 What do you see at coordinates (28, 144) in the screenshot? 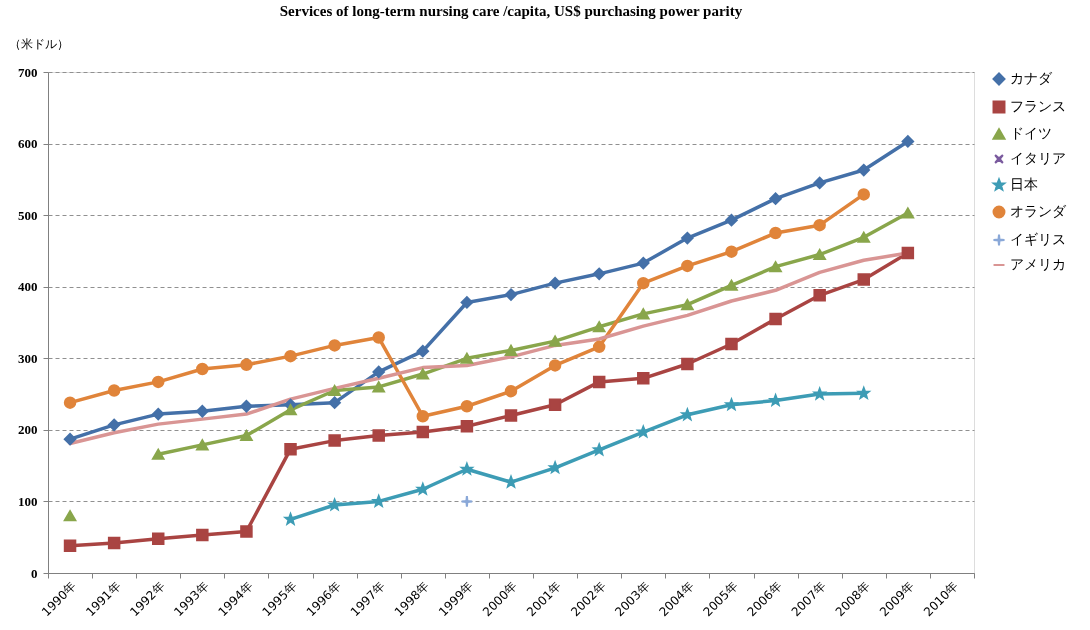
I see `y-tick-label: 600` at bounding box center [28, 144].